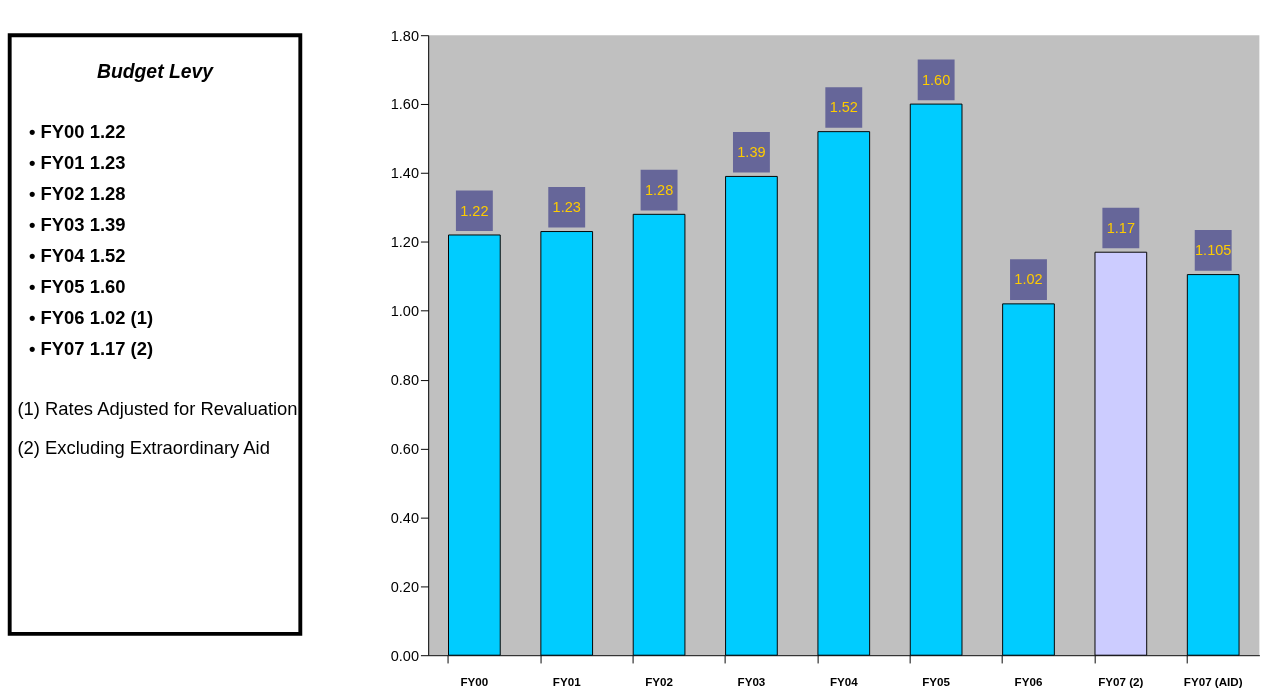 The height and width of the screenshot is (699, 1271). What do you see at coordinates (844, 681) in the screenshot?
I see `x-tick-label: FY04` at bounding box center [844, 681].